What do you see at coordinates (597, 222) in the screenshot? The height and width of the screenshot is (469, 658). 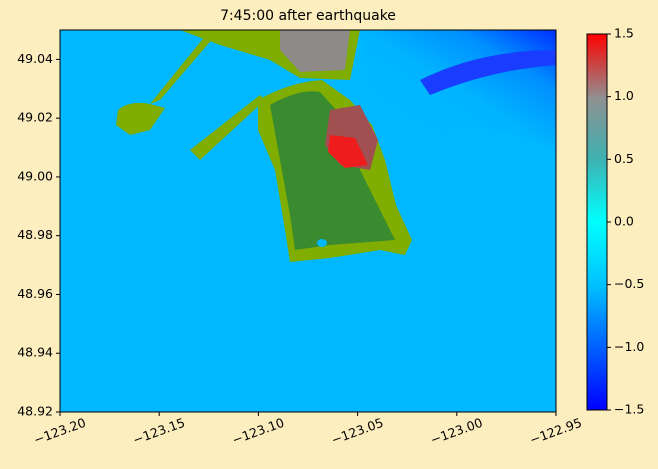 I see `colorbar` at bounding box center [597, 222].